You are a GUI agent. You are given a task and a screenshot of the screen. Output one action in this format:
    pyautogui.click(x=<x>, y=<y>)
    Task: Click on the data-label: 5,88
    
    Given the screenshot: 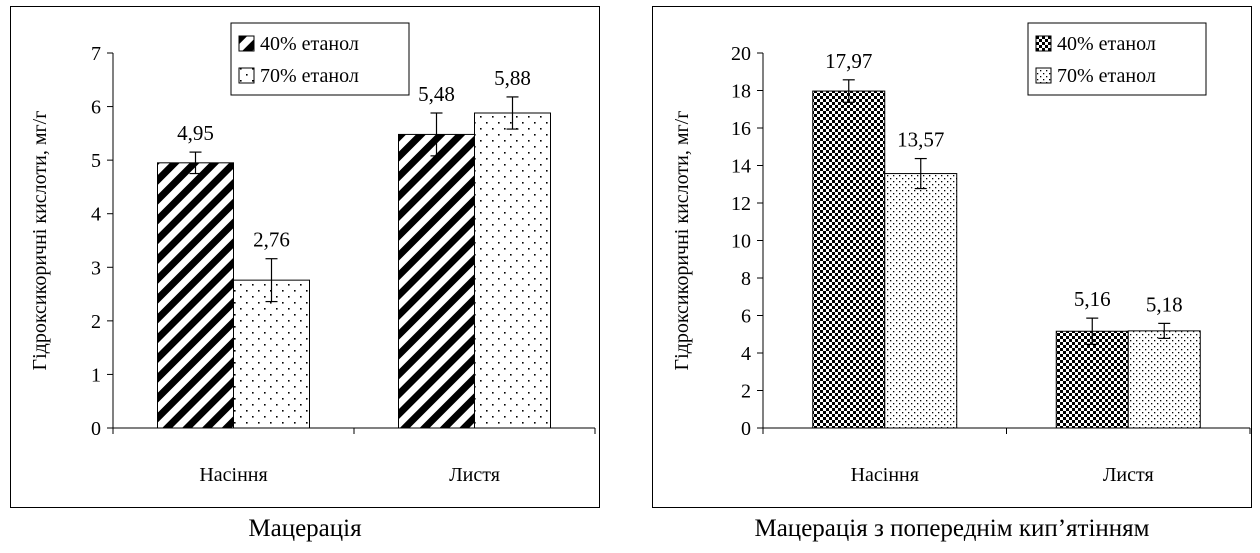 What is the action you would take?
    pyautogui.click(x=512, y=78)
    